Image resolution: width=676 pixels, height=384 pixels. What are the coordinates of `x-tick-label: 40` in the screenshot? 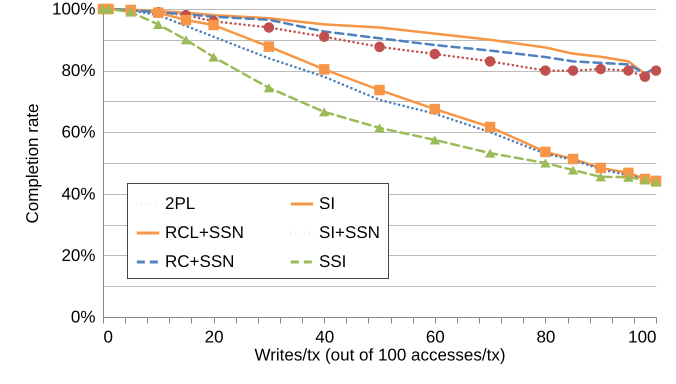 It's located at (324, 337).